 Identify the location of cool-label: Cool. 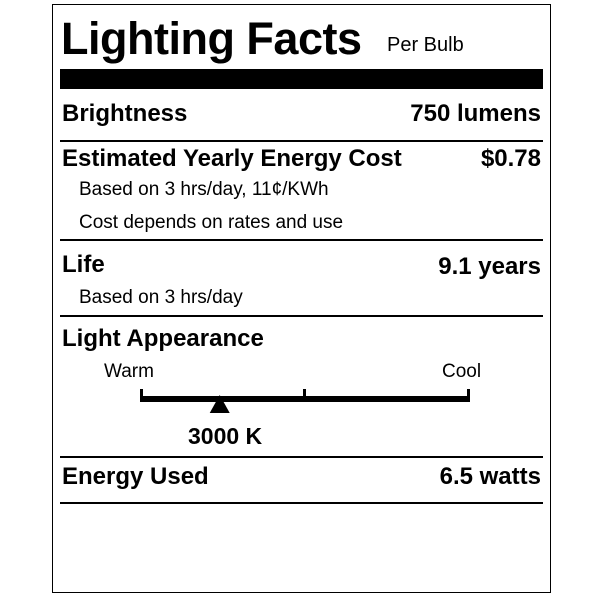
(462, 371).